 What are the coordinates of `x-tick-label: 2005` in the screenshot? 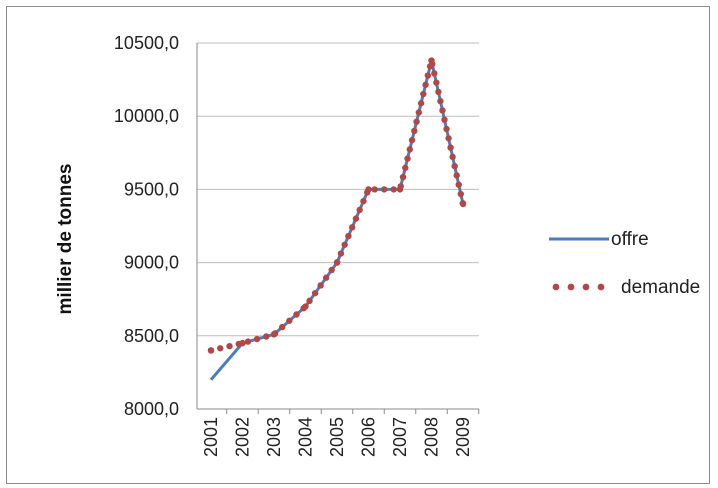 It's located at (337, 437).